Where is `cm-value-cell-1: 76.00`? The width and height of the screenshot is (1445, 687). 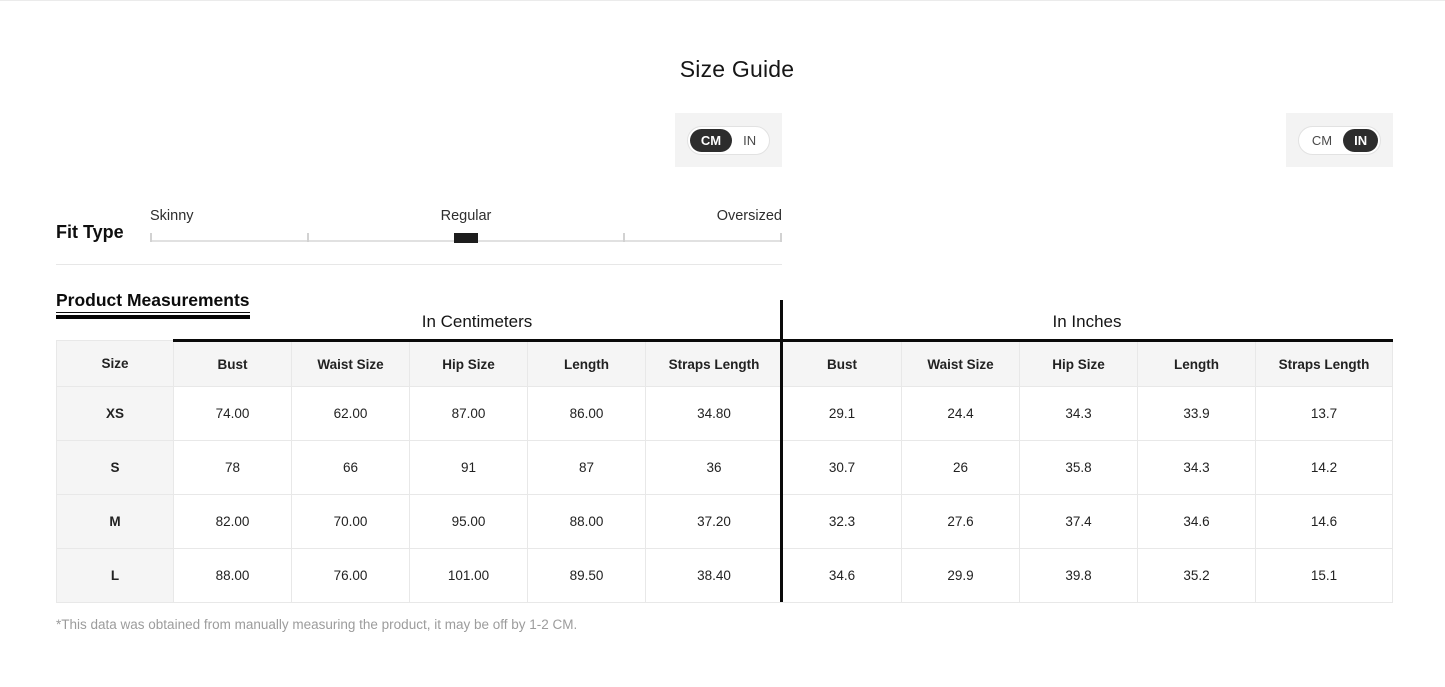
cm-value-cell-1: 76.00 is located at coordinates (350, 575).